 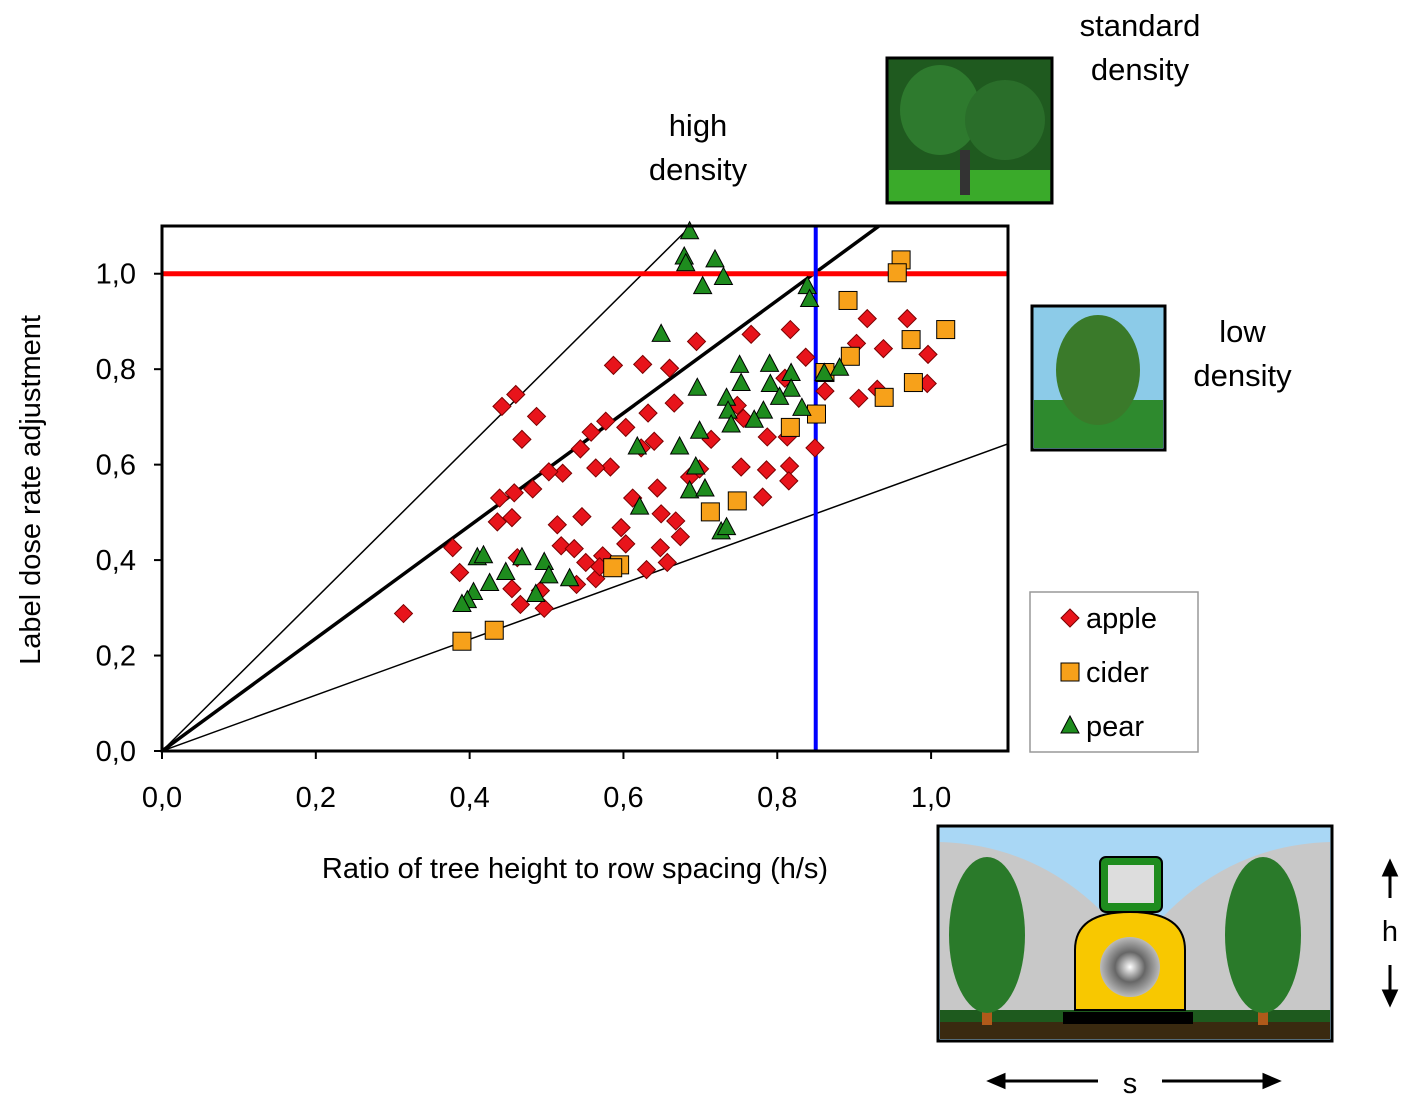 I want to click on x-tick-label: 0,0, so click(x=162, y=798).